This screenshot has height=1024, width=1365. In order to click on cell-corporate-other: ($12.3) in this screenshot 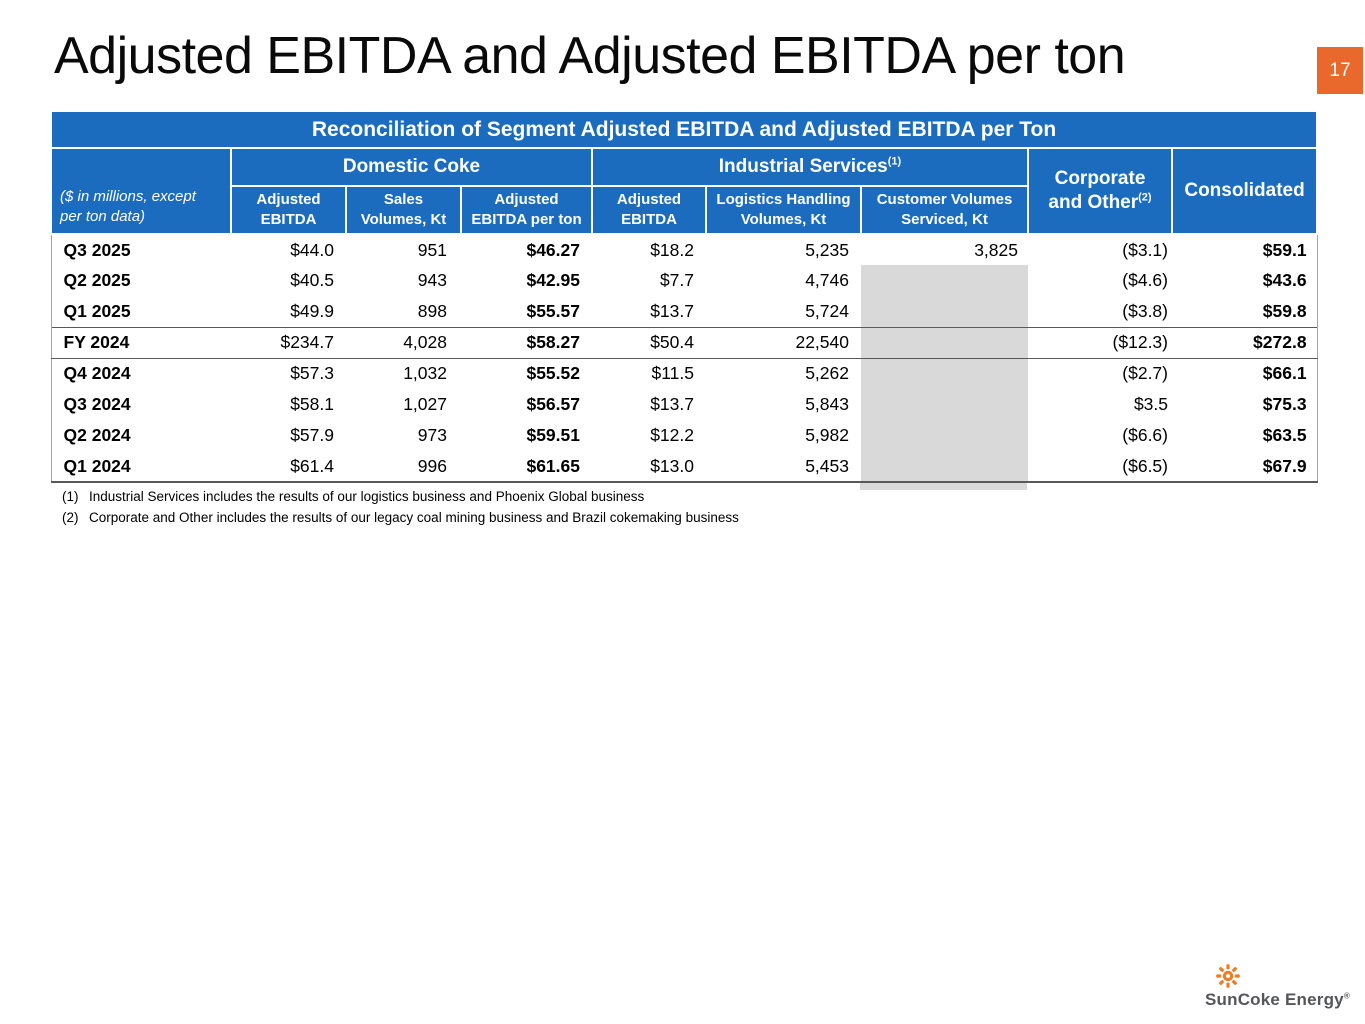, I will do `click(1100, 342)`.